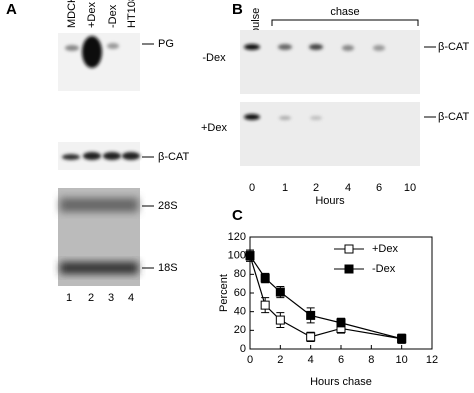 This screenshot has width=474, height=393. What do you see at coordinates (240, 330) in the screenshot?
I see `y-tick-label: 20` at bounding box center [240, 330].